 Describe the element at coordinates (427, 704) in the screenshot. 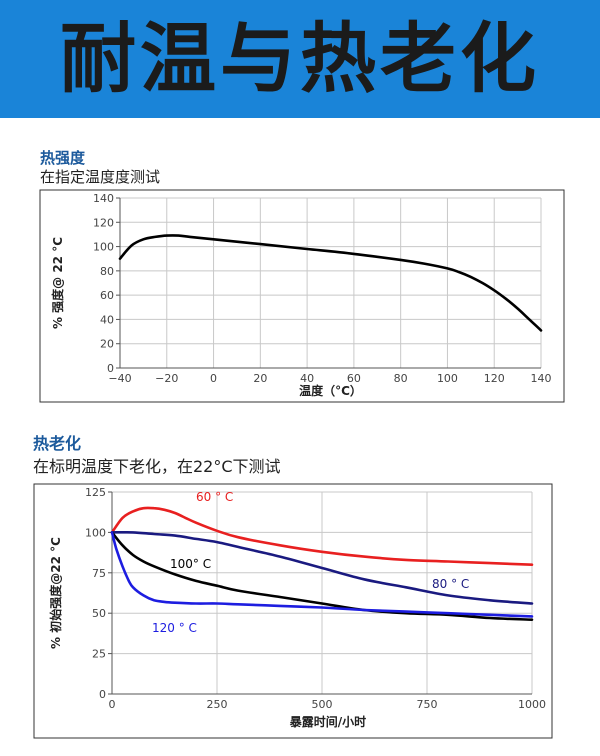

I see `x-tick-label: 750` at that location.